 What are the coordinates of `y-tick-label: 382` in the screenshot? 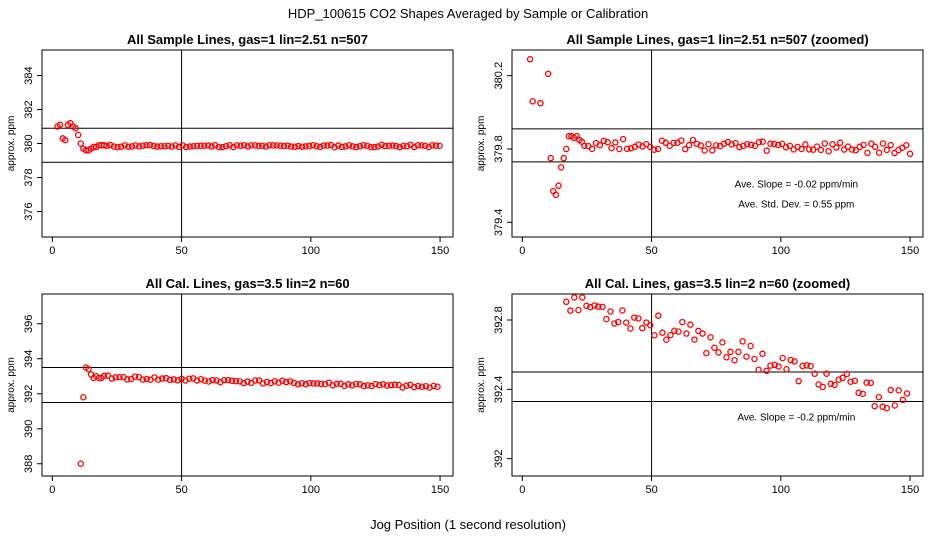 It's located at (29, 109).